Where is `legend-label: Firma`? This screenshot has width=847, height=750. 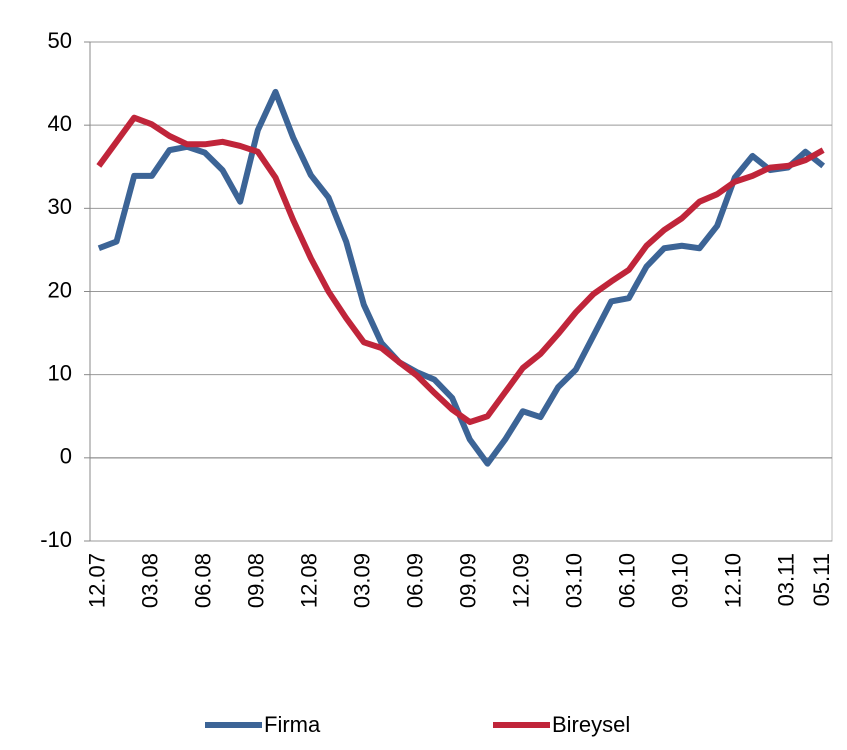 legend-label: Firma is located at coordinates (292, 724).